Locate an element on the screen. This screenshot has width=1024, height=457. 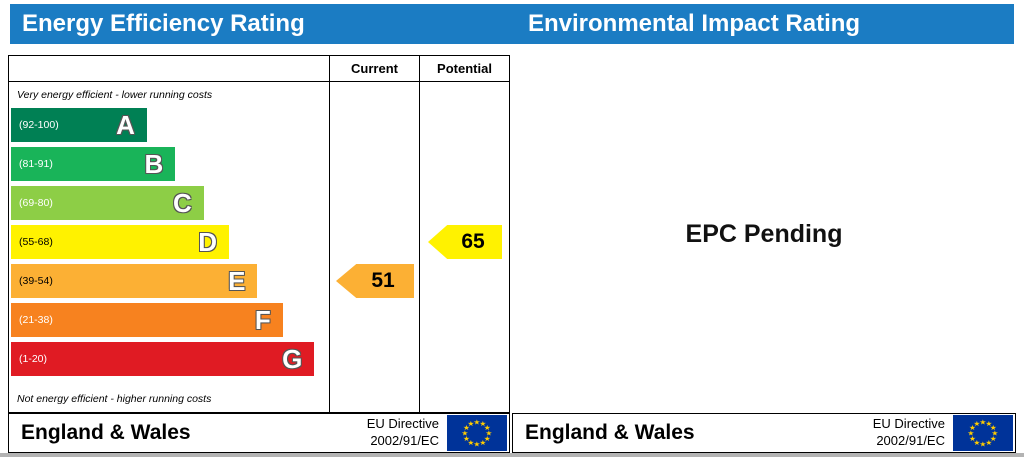
band-b-range: (81-91) is located at coordinates (36, 164).